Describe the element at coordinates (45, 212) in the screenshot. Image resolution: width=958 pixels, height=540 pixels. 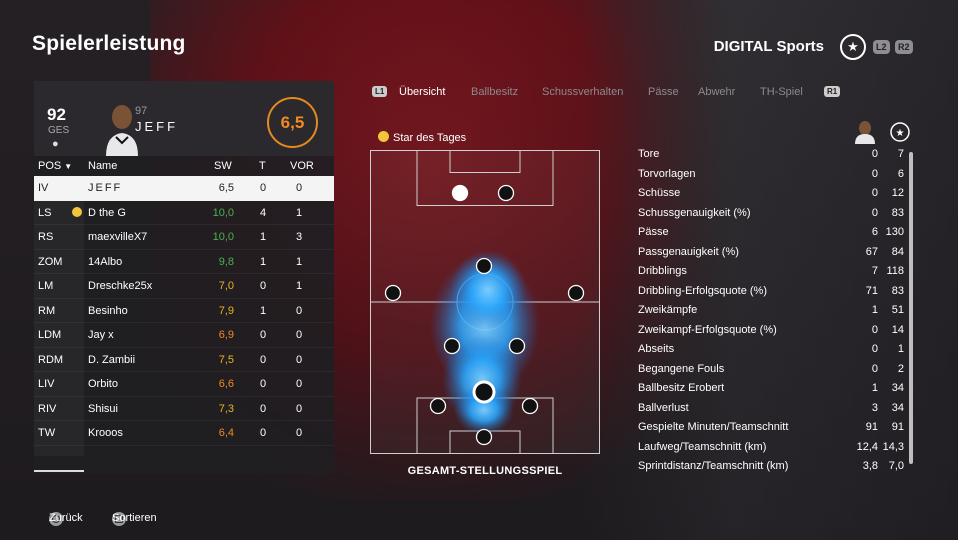
I see `row-position: LS` at that location.